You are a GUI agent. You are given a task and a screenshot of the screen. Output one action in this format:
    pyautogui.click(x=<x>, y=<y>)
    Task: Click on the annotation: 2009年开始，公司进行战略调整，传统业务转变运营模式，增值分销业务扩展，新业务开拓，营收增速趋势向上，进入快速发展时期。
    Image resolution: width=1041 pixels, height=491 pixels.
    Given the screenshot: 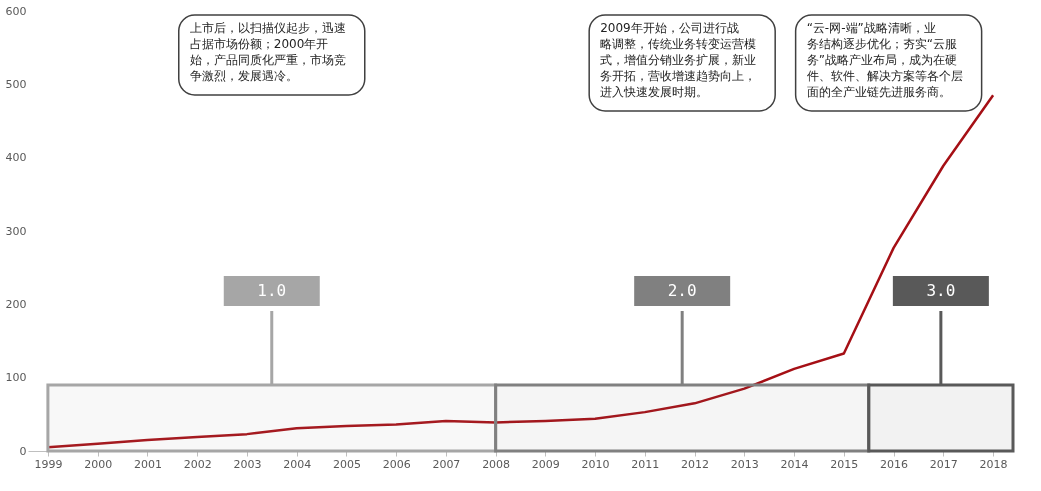 What is the action you would take?
    pyautogui.click(x=678, y=60)
    